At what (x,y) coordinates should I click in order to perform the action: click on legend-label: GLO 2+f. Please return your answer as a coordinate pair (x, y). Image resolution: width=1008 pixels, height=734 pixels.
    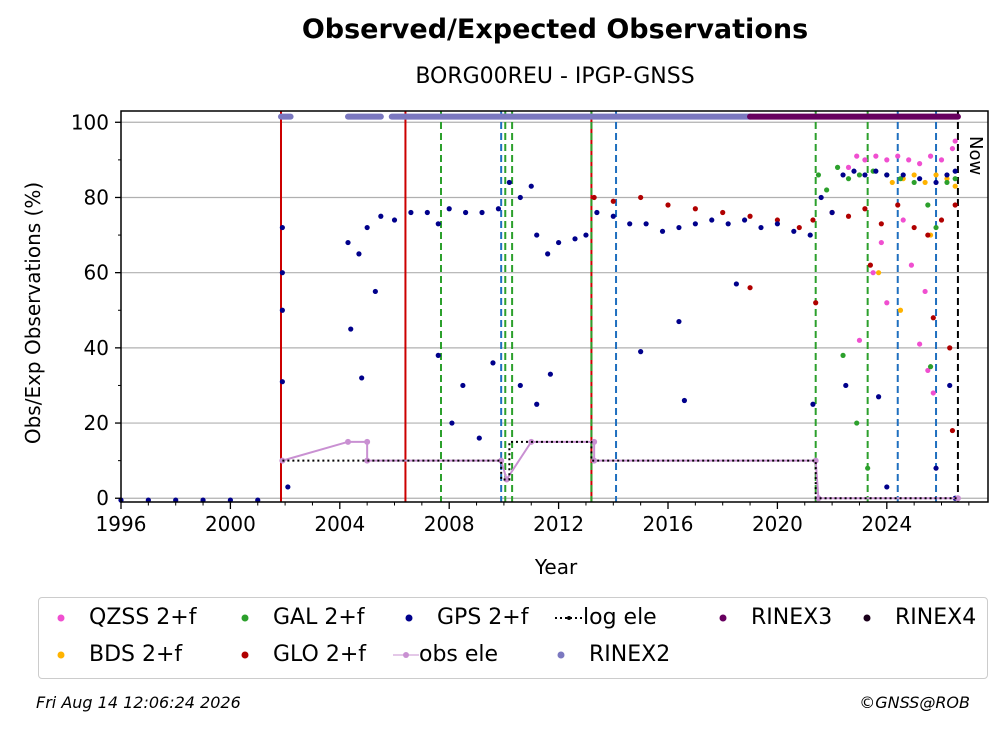
    Looking at the image, I should click on (320, 654).